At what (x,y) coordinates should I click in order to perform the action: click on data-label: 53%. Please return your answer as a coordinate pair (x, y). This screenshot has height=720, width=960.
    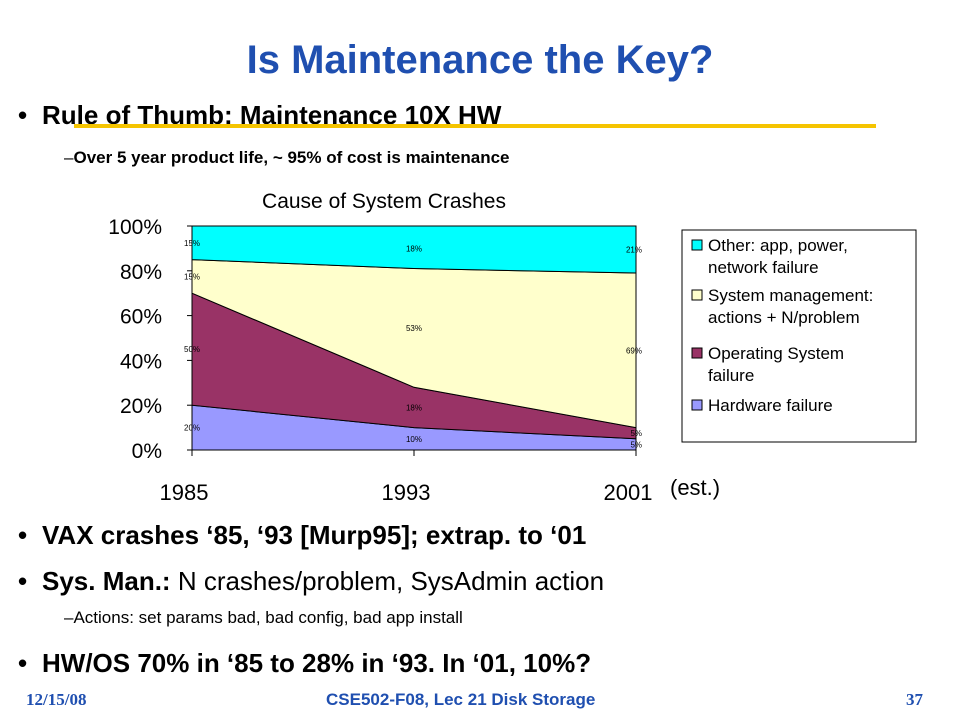
    Looking at the image, I should click on (414, 328).